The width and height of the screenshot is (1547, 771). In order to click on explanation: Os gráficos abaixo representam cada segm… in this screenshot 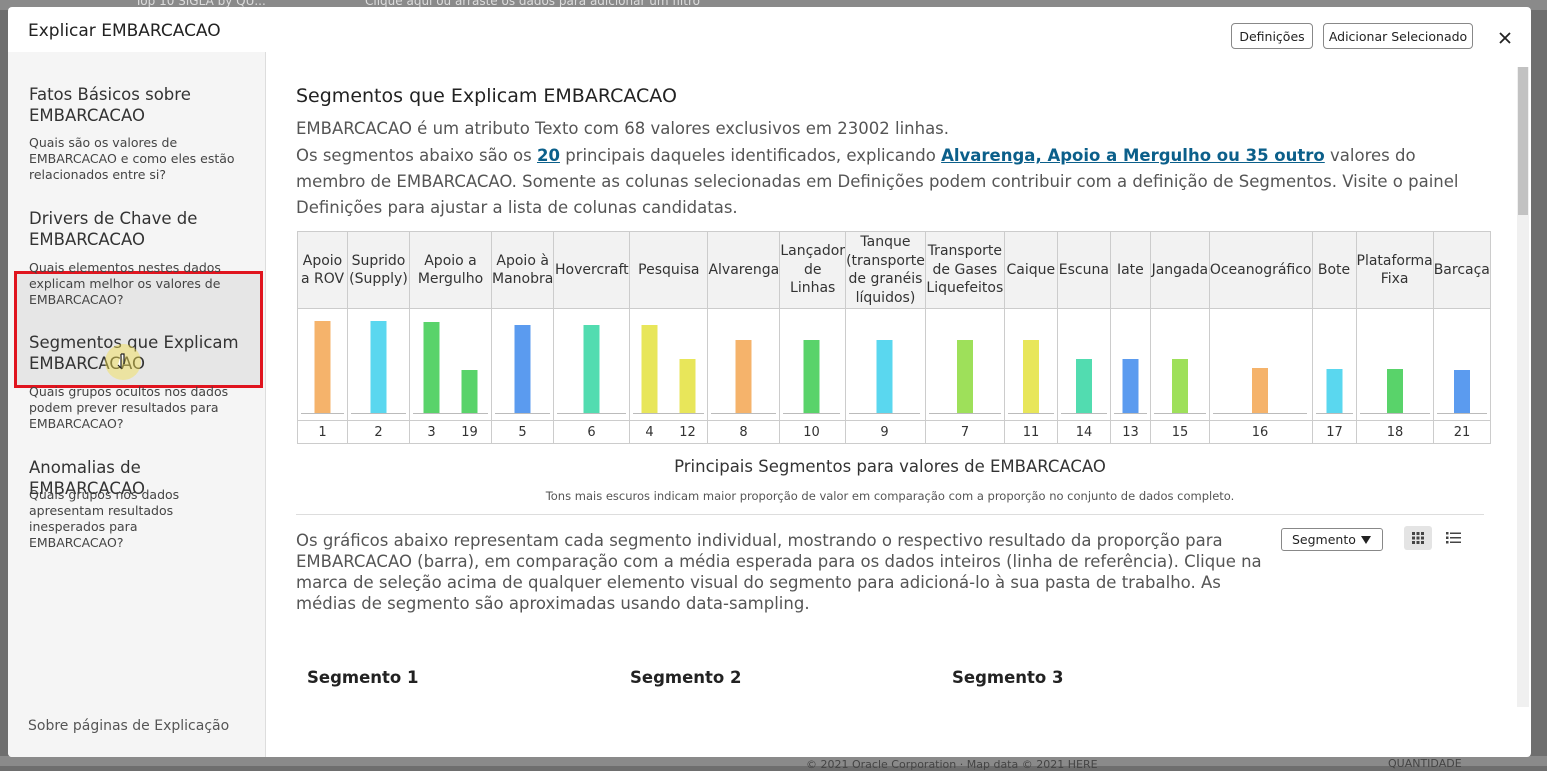, I will do `click(779, 572)`.